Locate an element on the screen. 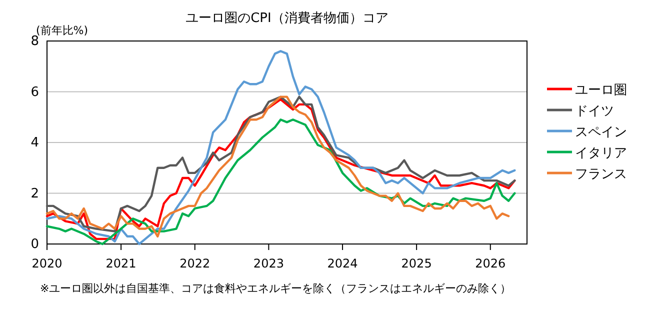 The height and width of the screenshot is (318, 648). y-tick-label: 2 is located at coordinates (34, 194).